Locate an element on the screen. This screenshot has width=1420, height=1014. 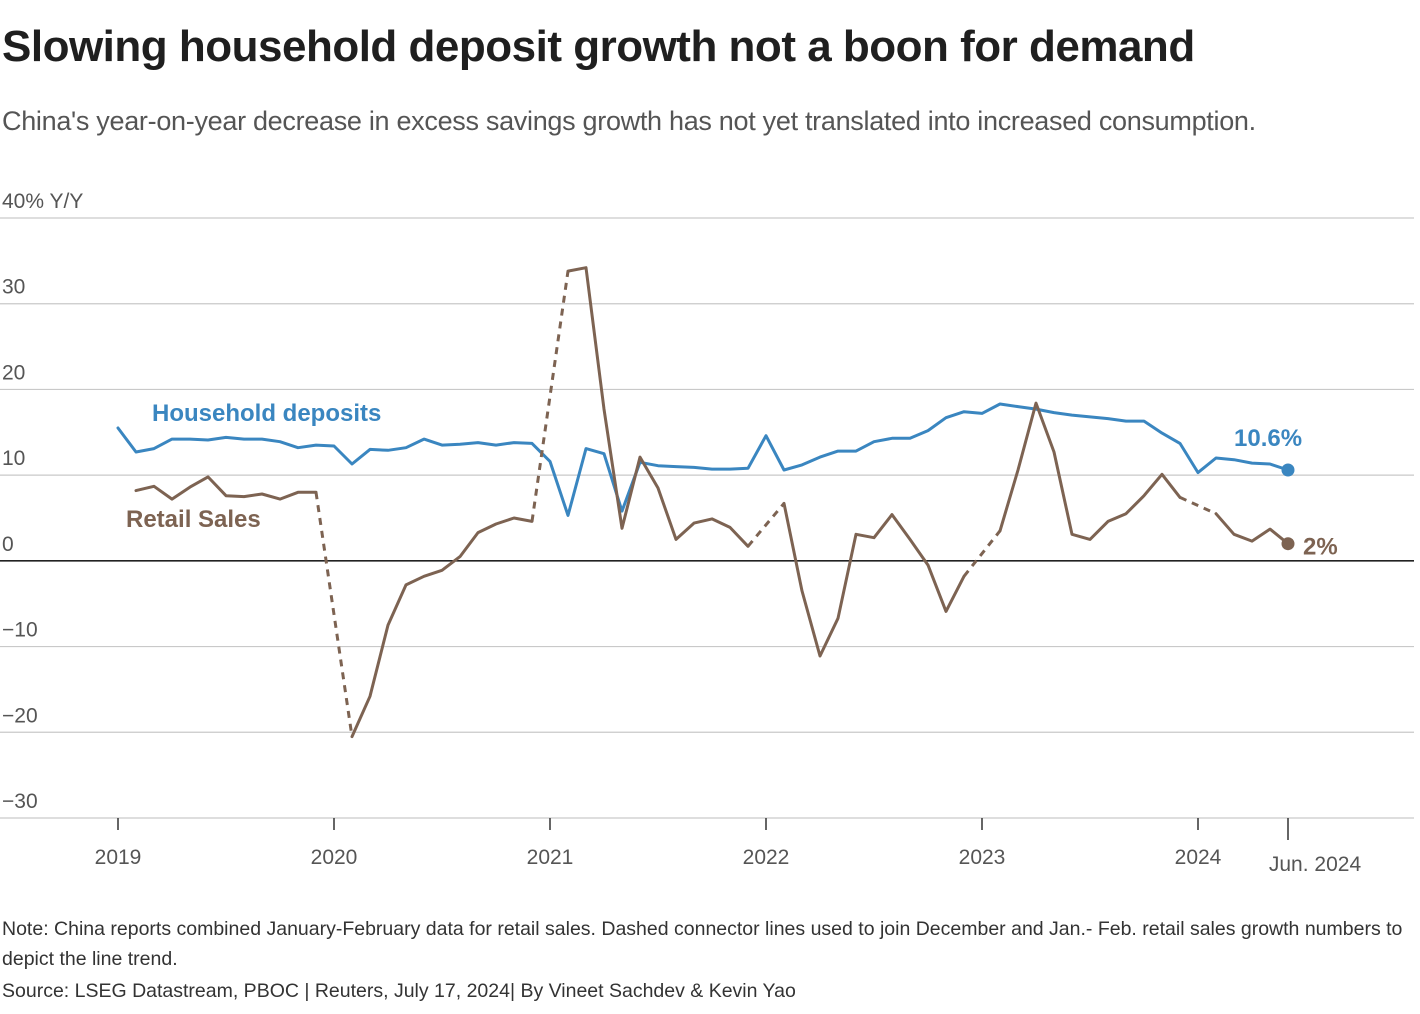
x-tick-label: 2023 is located at coordinates (982, 857).